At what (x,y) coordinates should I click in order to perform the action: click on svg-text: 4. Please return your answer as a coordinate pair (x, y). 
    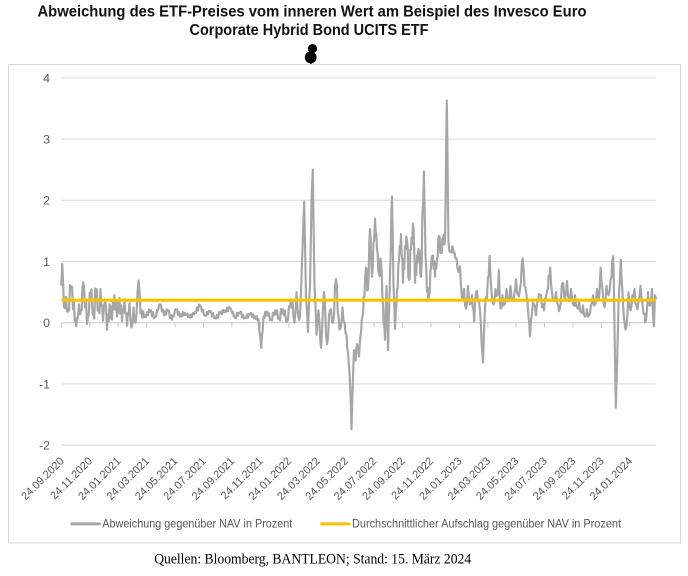
    Looking at the image, I should click on (46, 78).